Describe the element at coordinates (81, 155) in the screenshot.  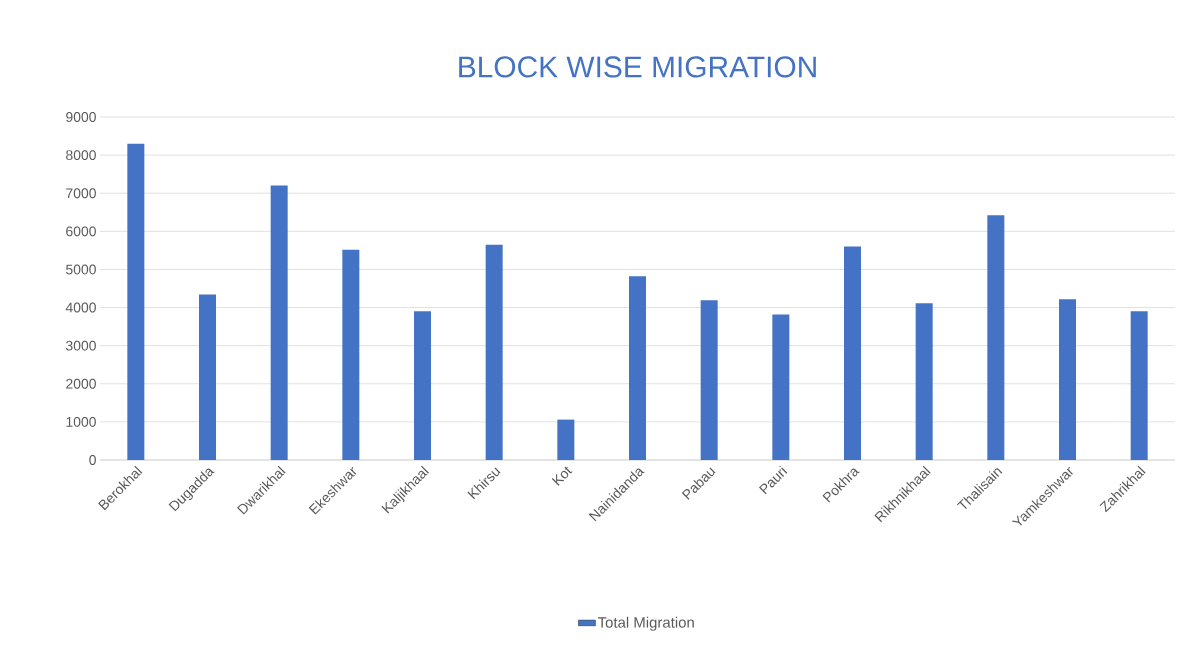
I see `y-tick-label: 8000` at that location.